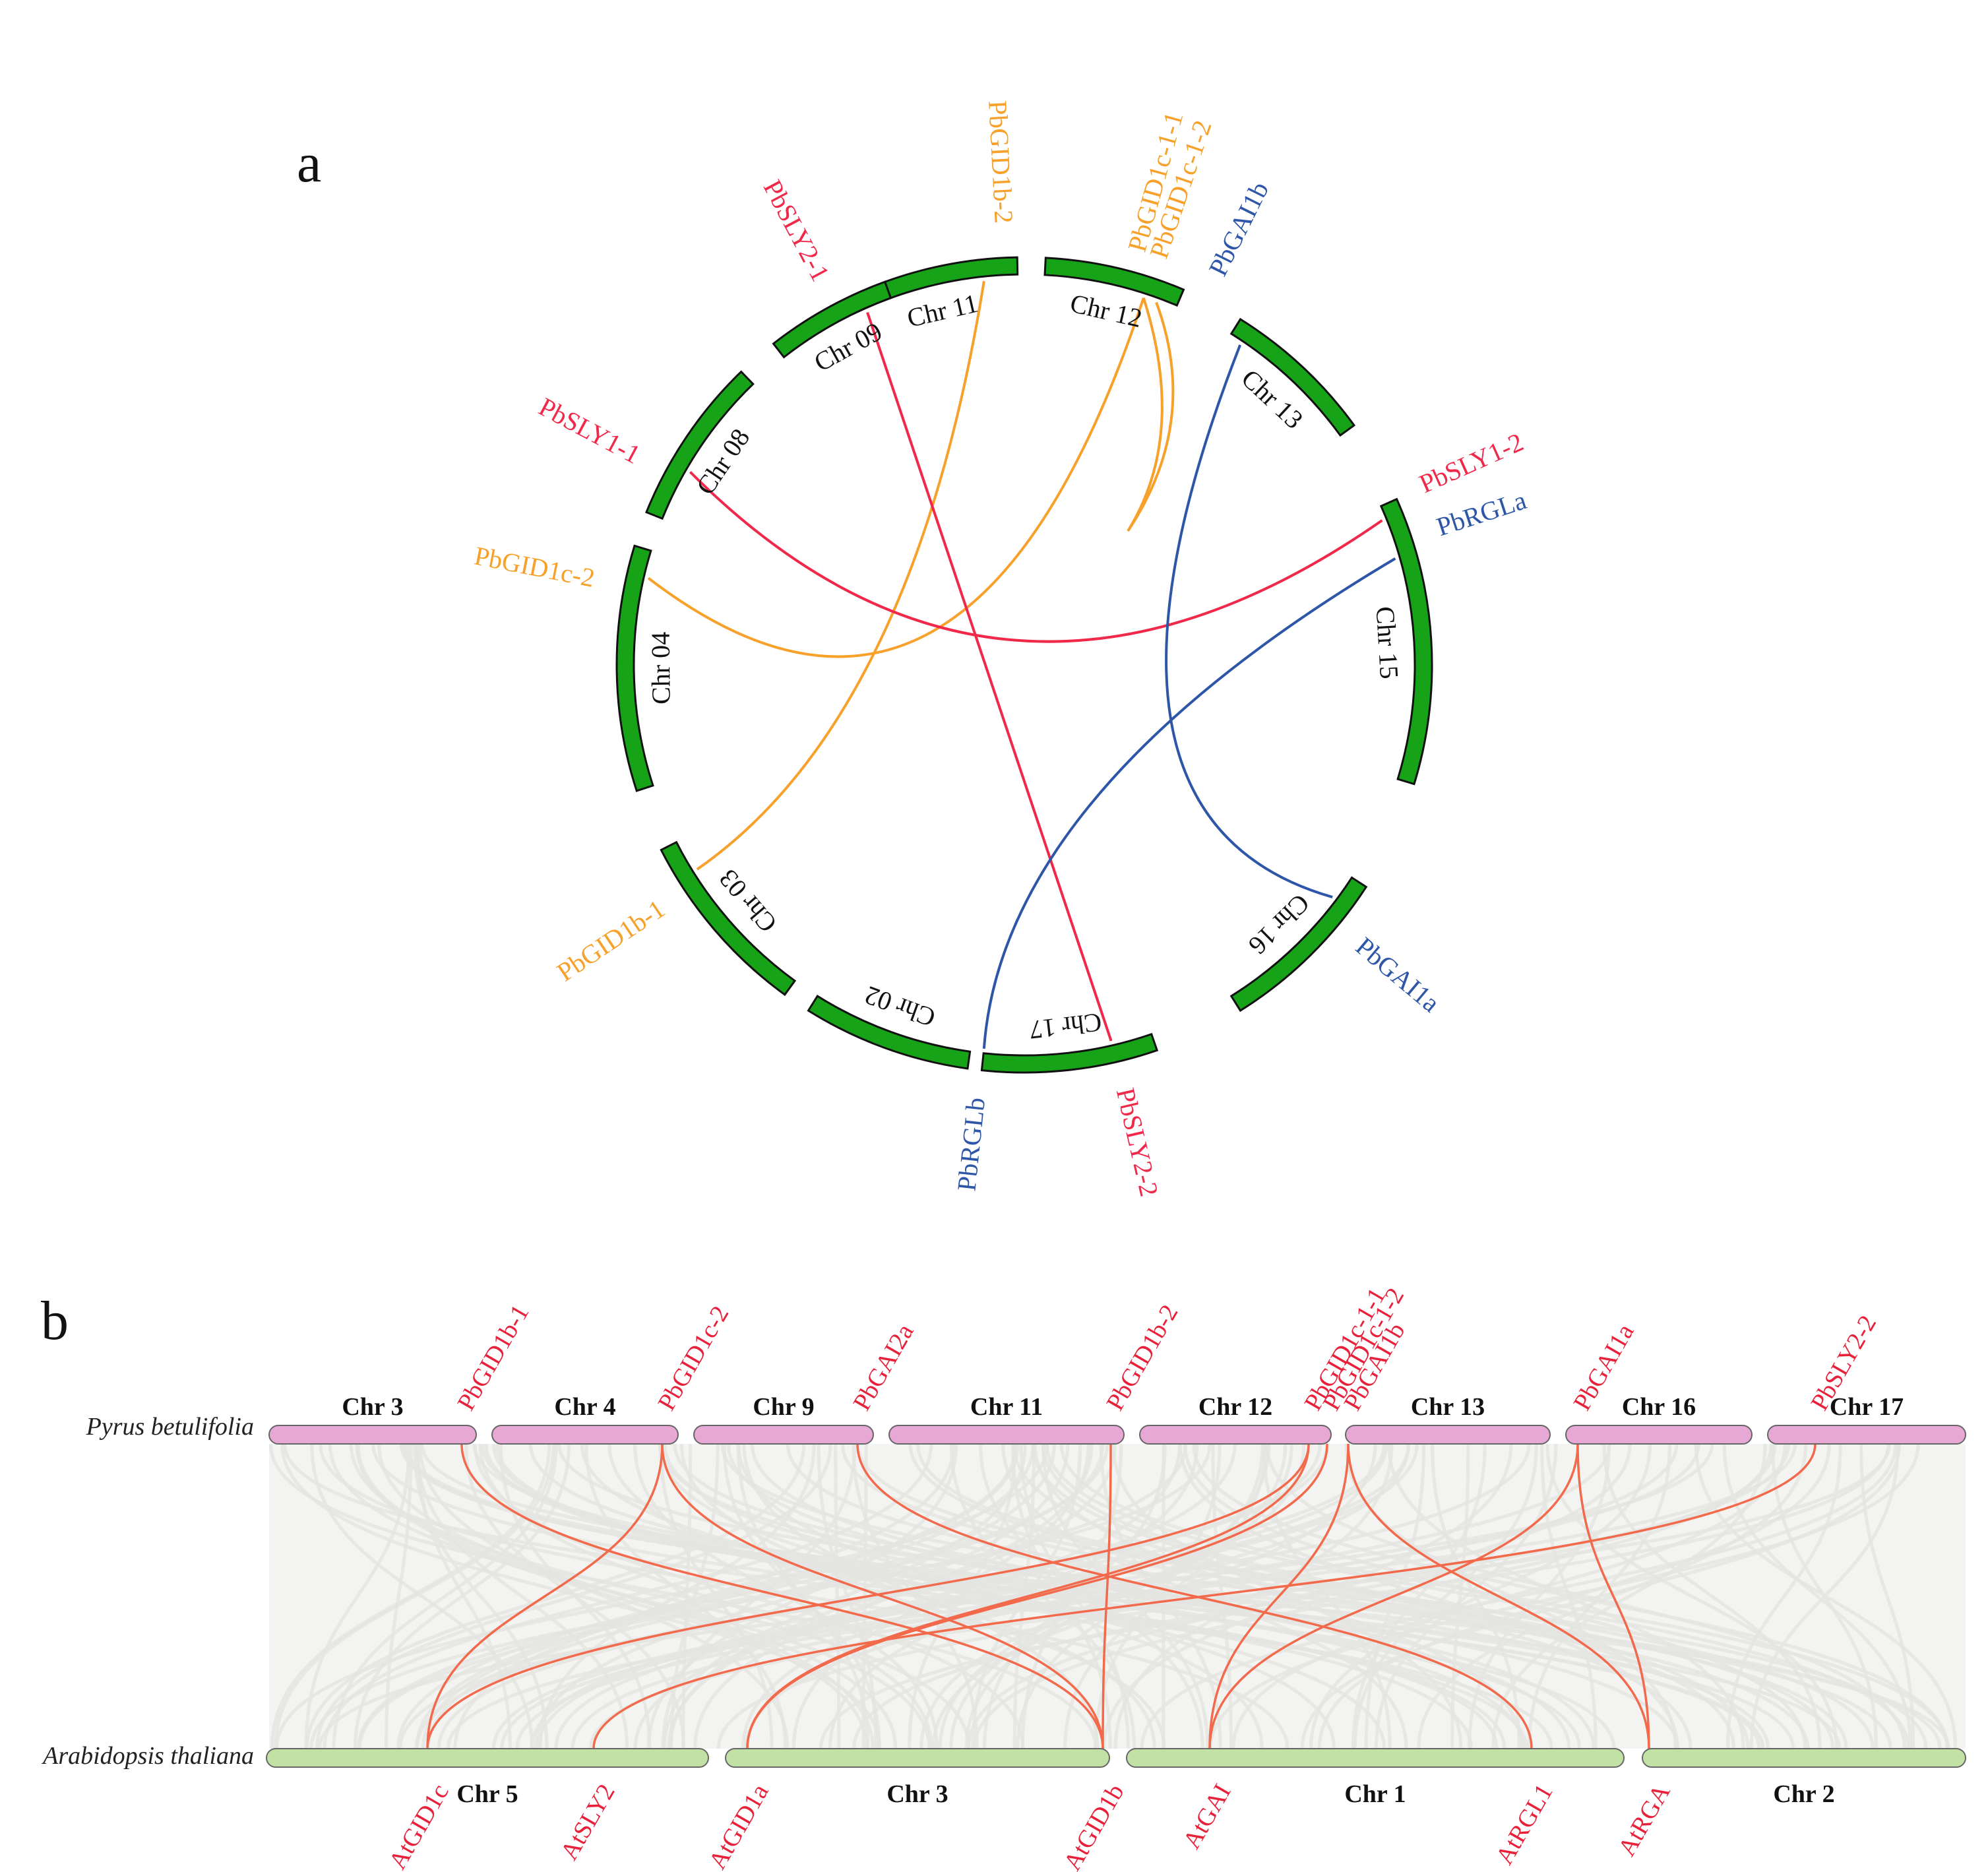  What do you see at coordinates (1375, 1794) in the screenshot?
I see `arabidopsis-chromosome-label-chr-1: Chr 1` at bounding box center [1375, 1794].